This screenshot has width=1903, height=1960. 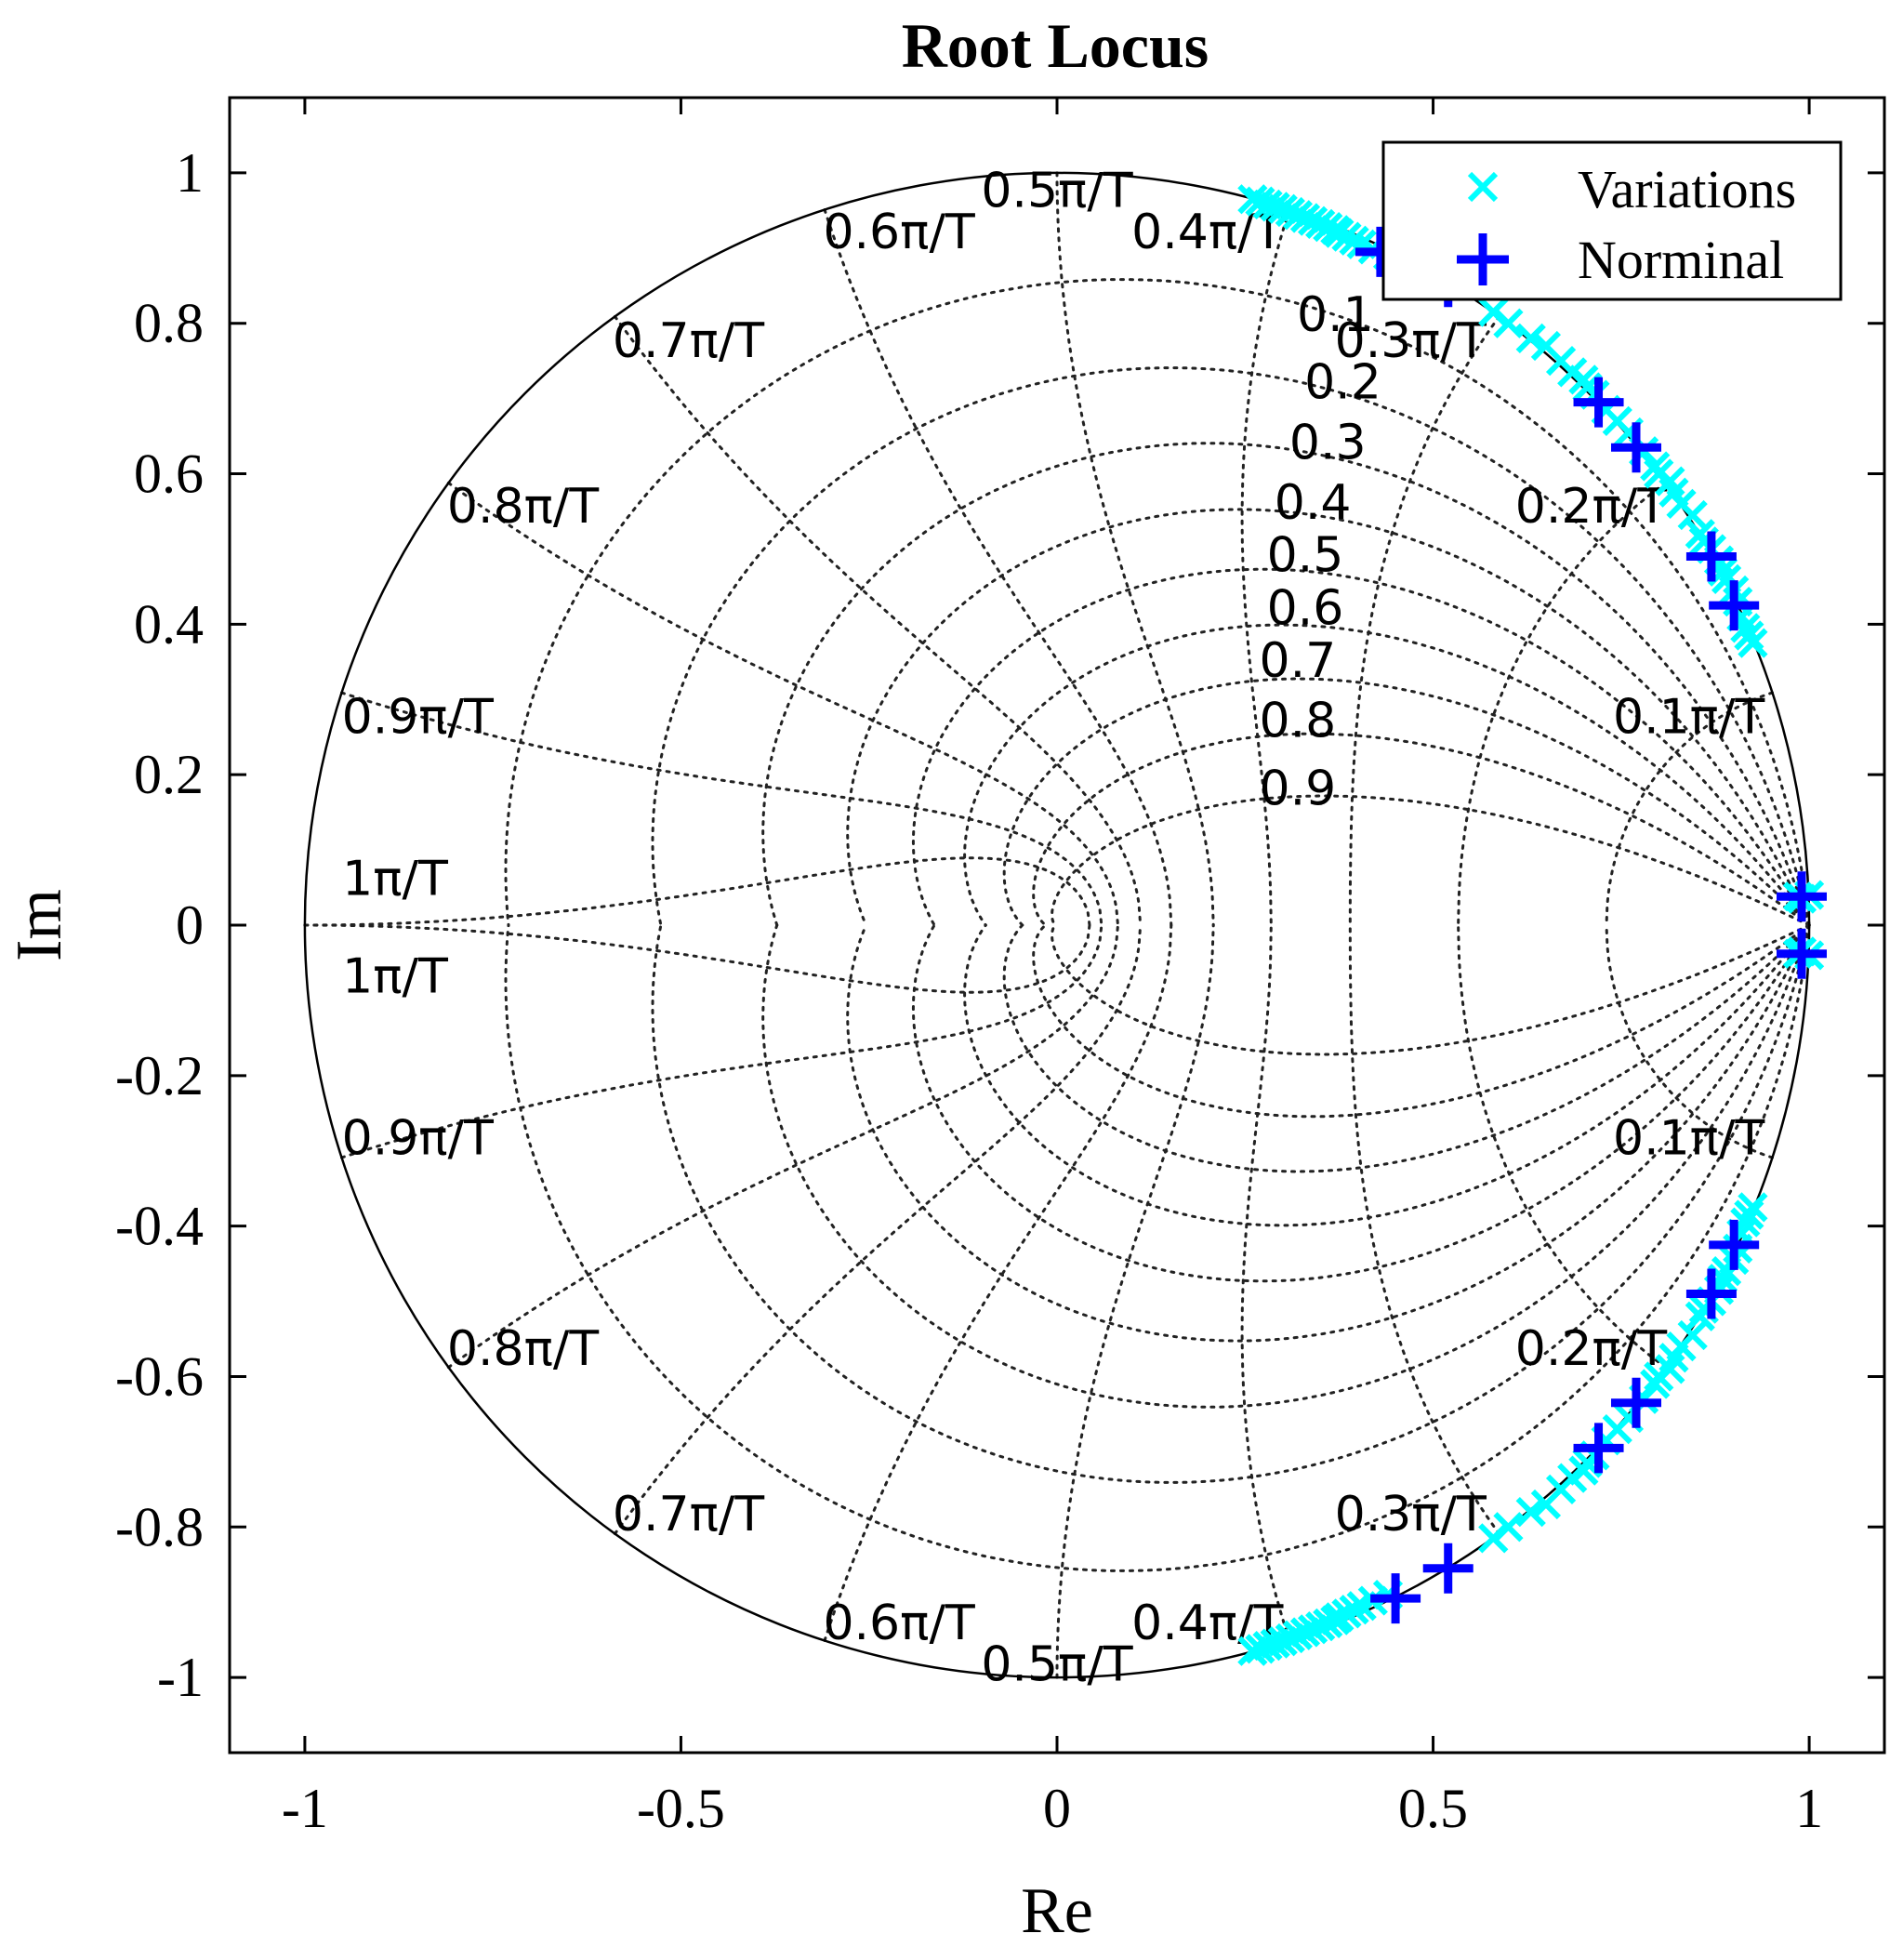 What do you see at coordinates (305, 1808) in the screenshot?
I see `x-tick-label: -1` at bounding box center [305, 1808].